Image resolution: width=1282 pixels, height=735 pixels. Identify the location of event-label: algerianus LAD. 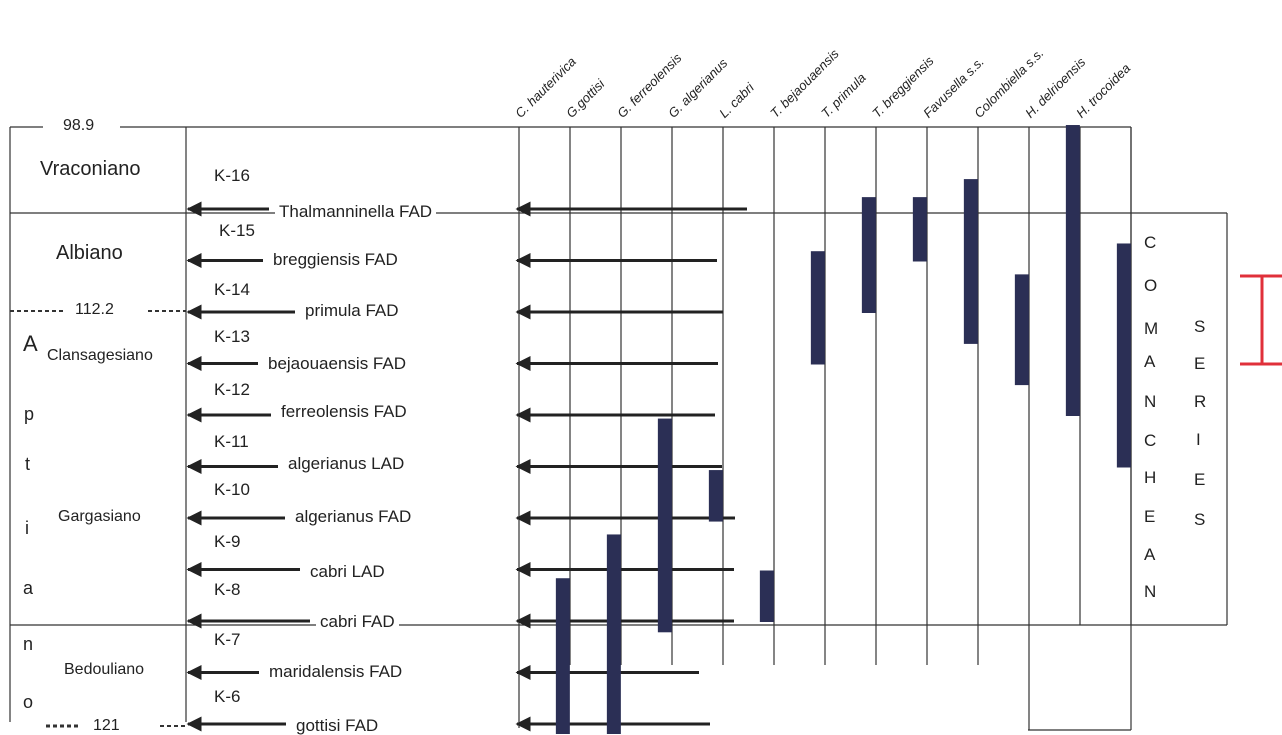
(346, 463).